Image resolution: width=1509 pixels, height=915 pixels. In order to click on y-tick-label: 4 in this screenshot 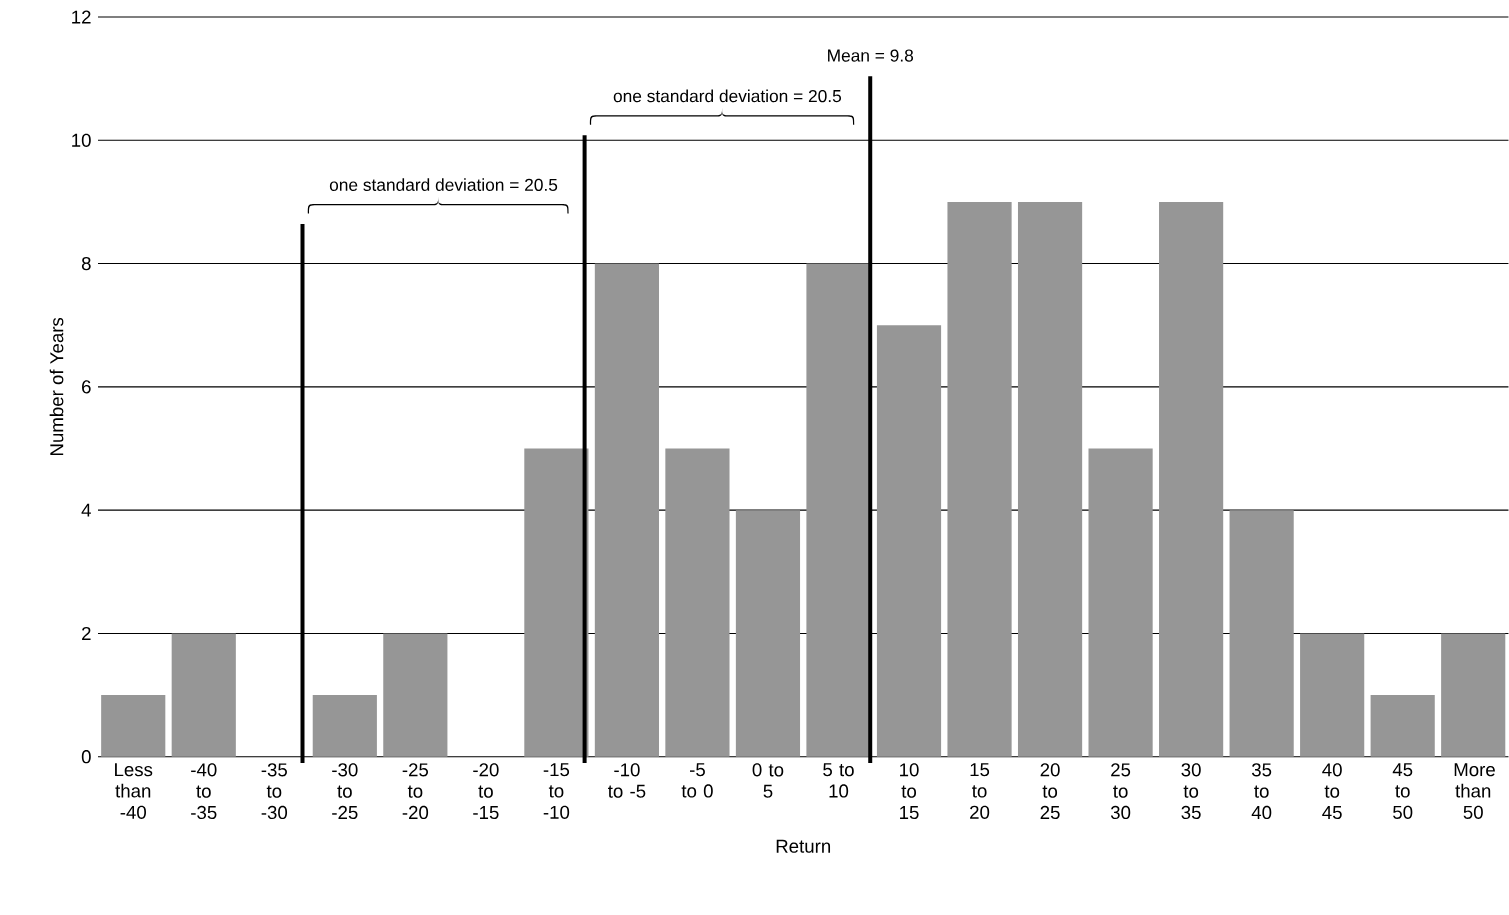, I will do `click(86, 510)`.